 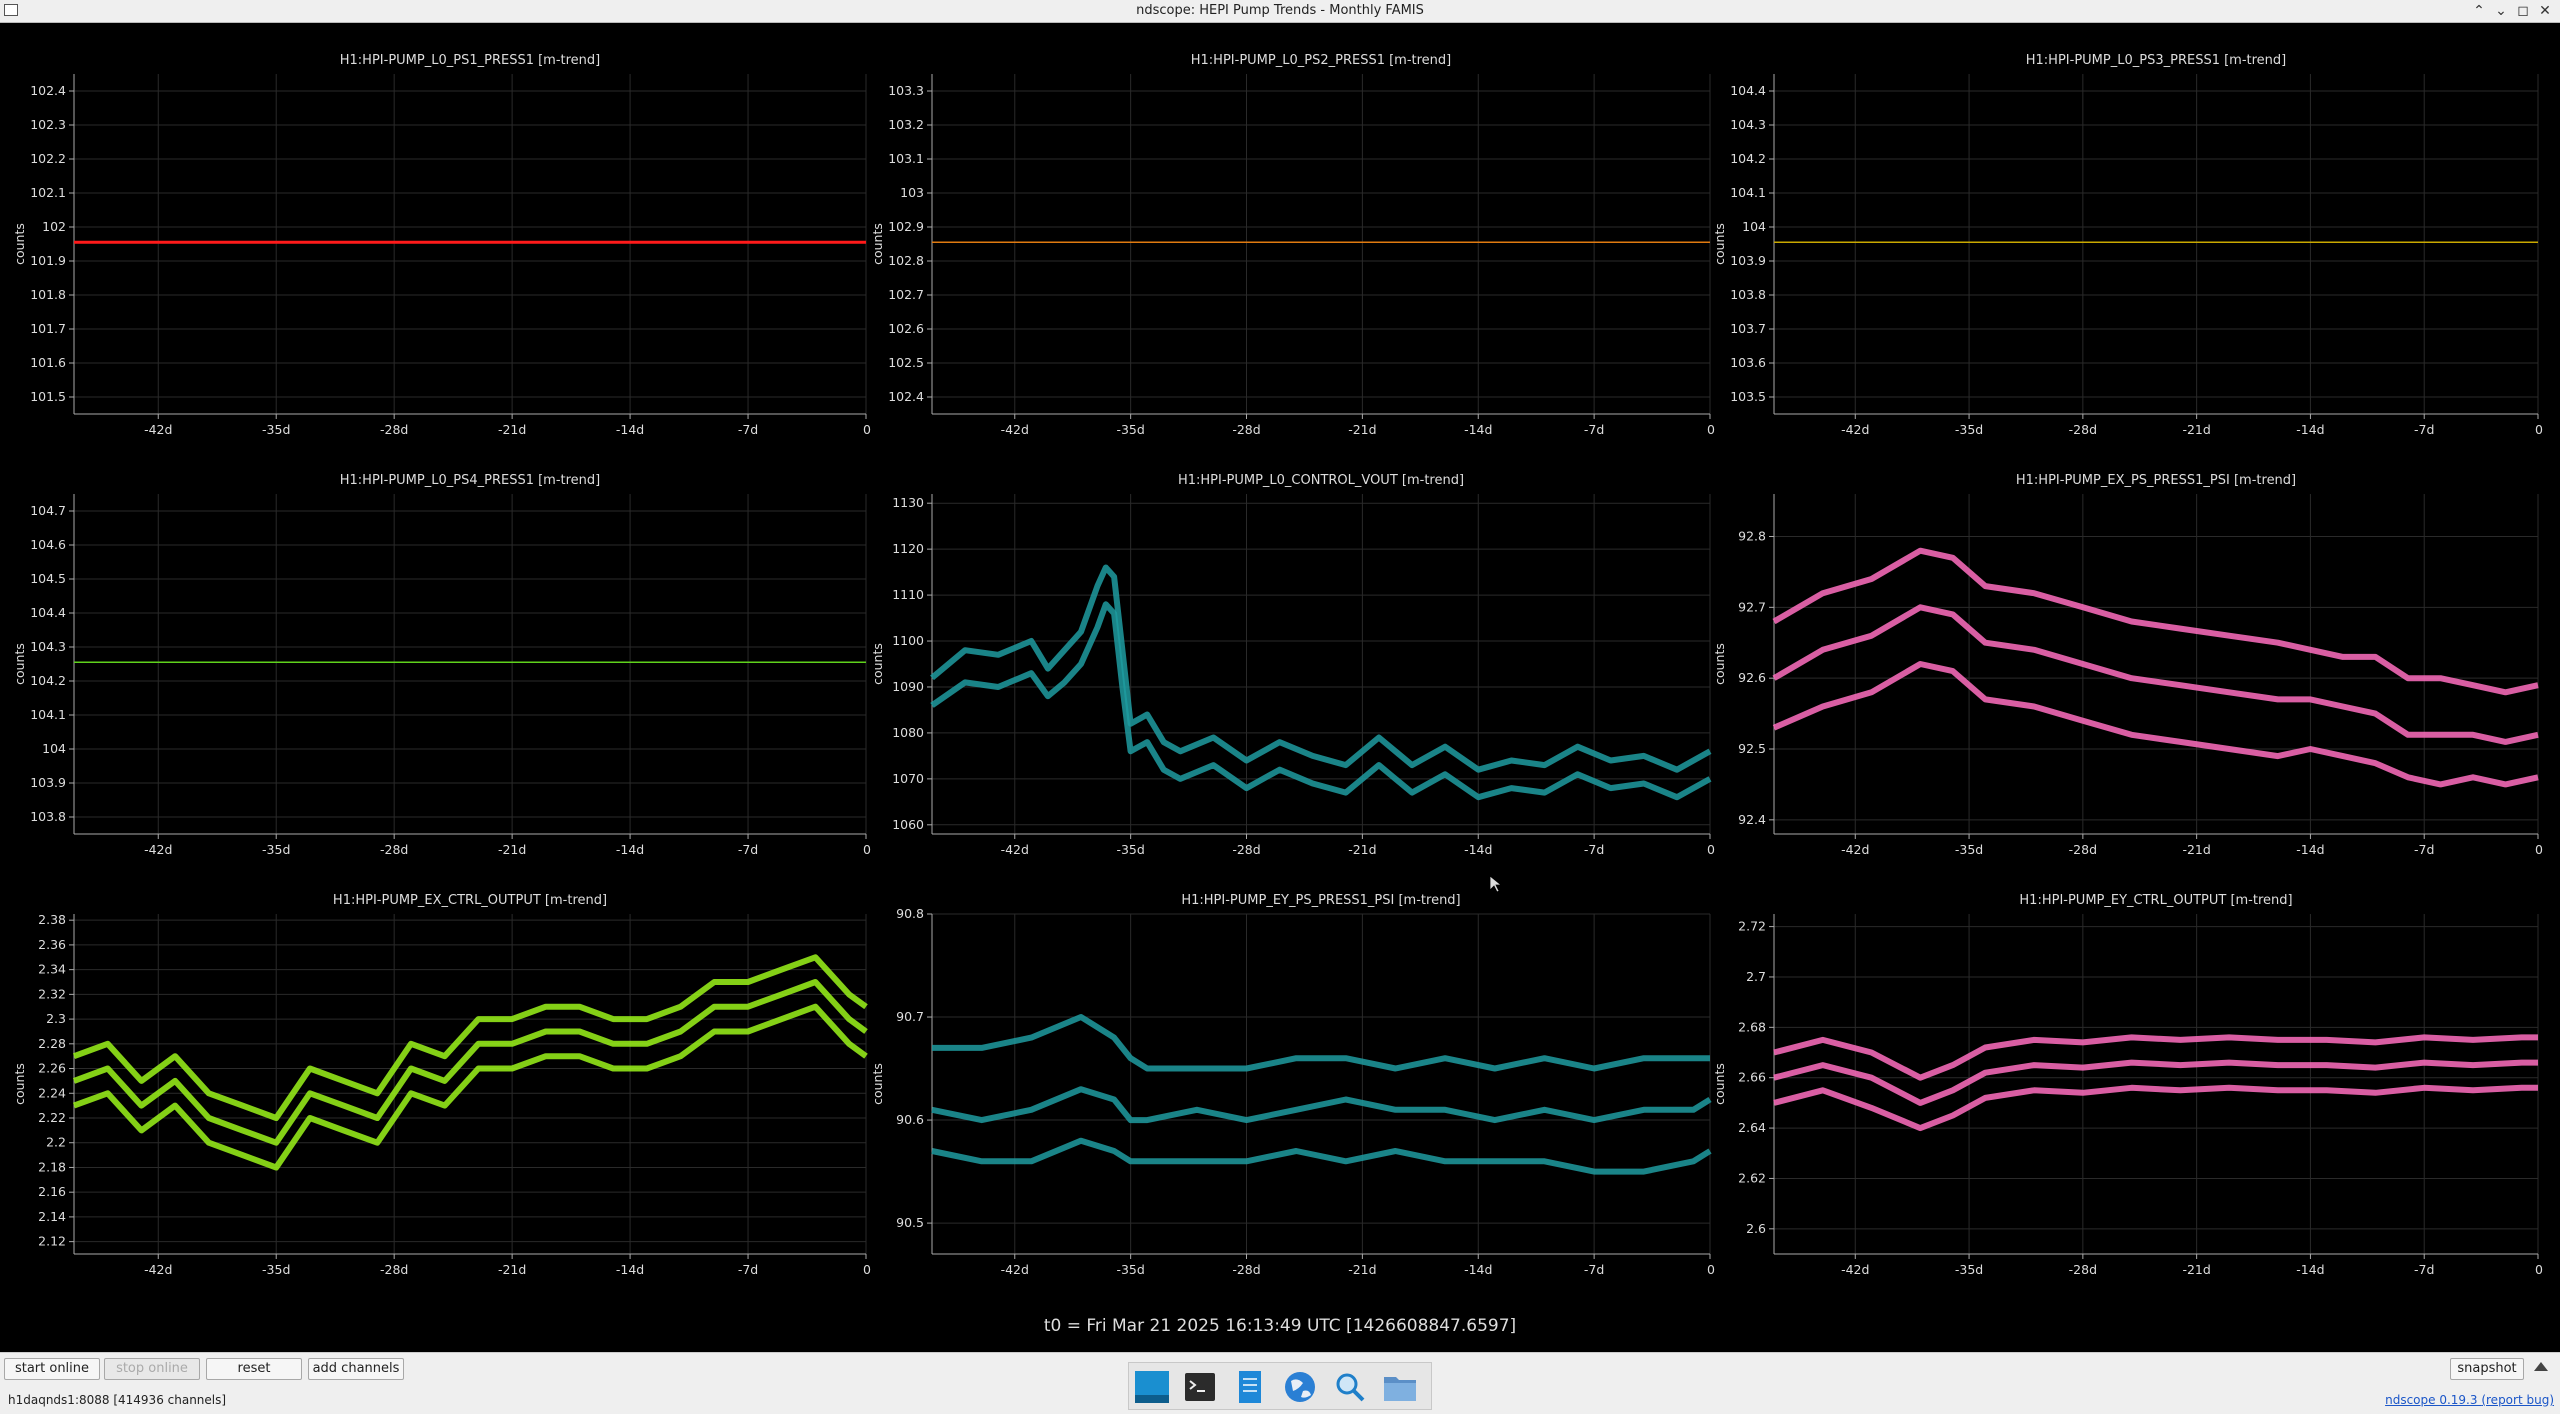 What do you see at coordinates (1748, 396) in the screenshot?
I see `plot-3-ytick-label-0: 103.5` at bounding box center [1748, 396].